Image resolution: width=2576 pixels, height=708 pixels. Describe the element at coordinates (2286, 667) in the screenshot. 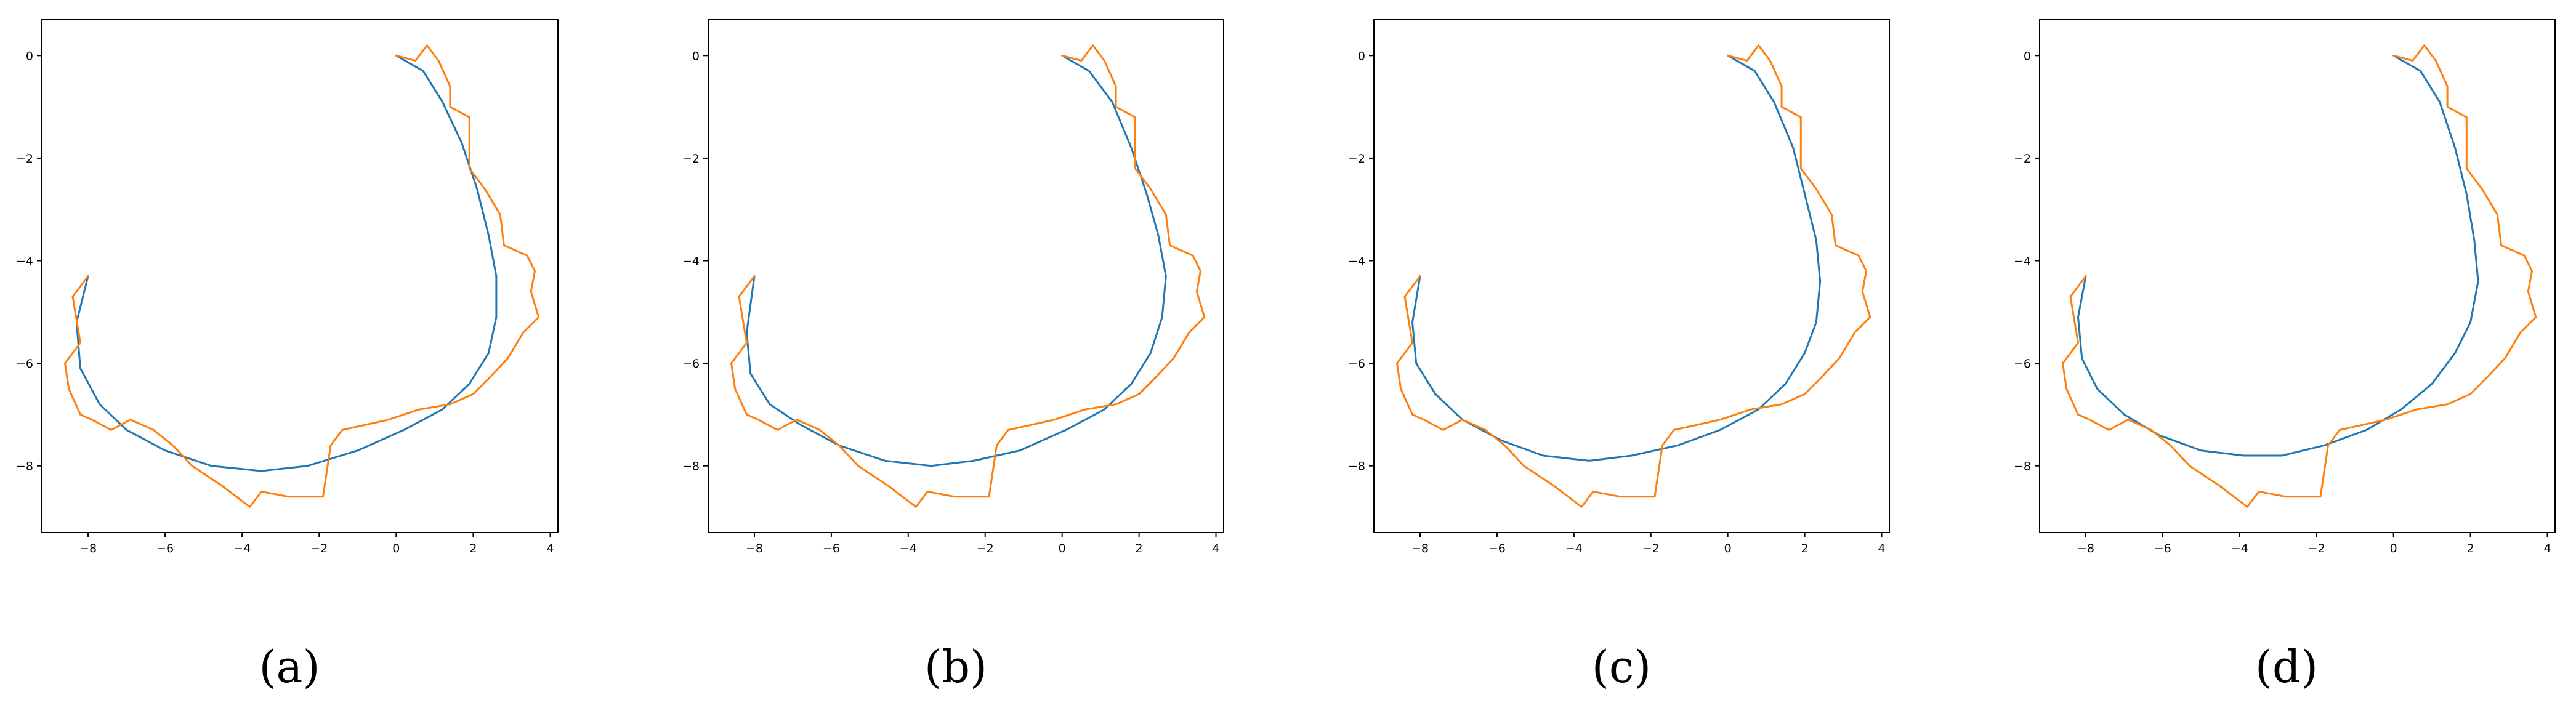

I see `panel-caption: (d)` at that location.